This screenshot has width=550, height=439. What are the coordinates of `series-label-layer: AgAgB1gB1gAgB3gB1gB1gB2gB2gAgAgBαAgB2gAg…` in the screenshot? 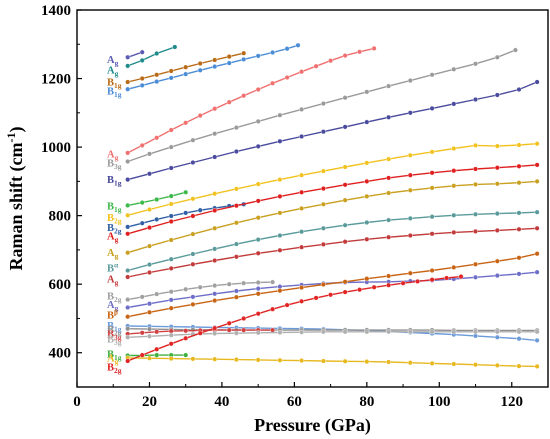 It's located at (114, 215).